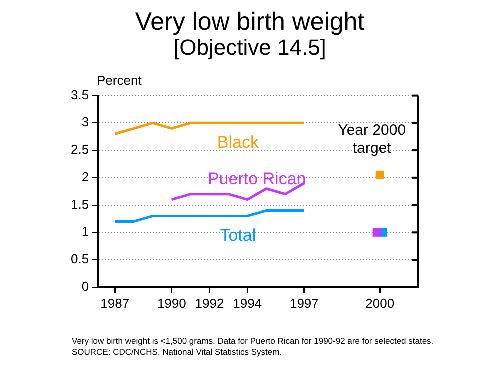 This screenshot has height=378, width=500. I want to click on chart-title: Very low birth weight, so click(250, 22).